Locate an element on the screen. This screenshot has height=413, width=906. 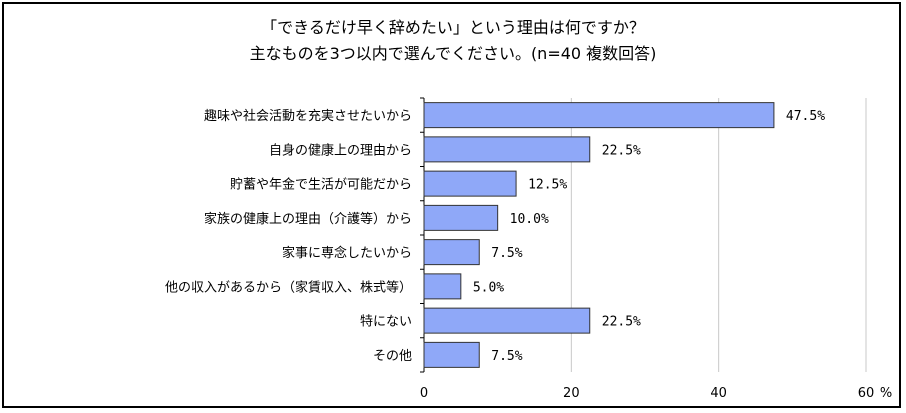
data-label: 47.5% is located at coordinates (805, 116).